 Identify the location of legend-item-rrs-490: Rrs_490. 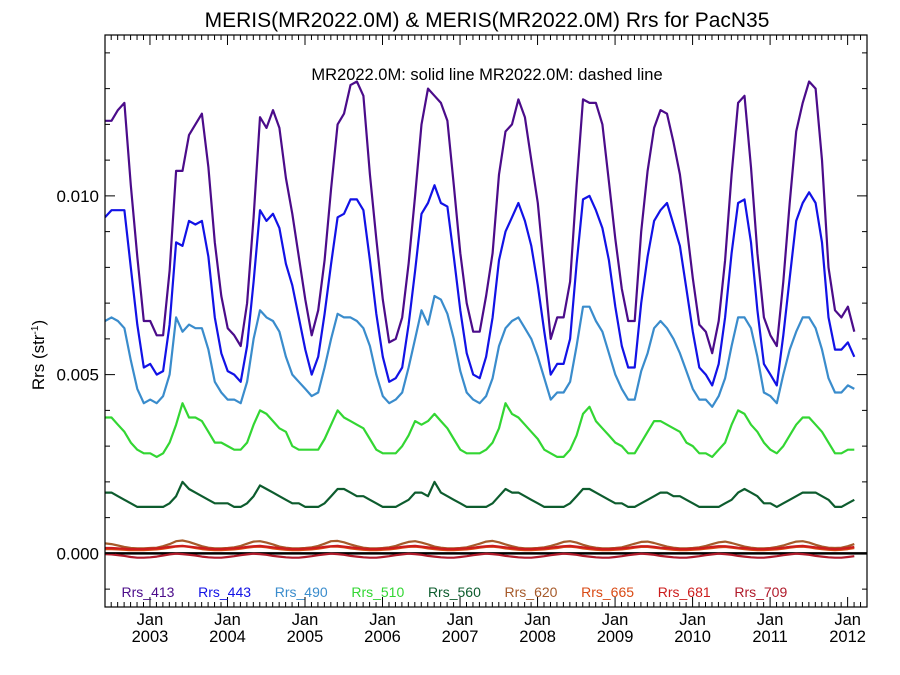
(301, 592).